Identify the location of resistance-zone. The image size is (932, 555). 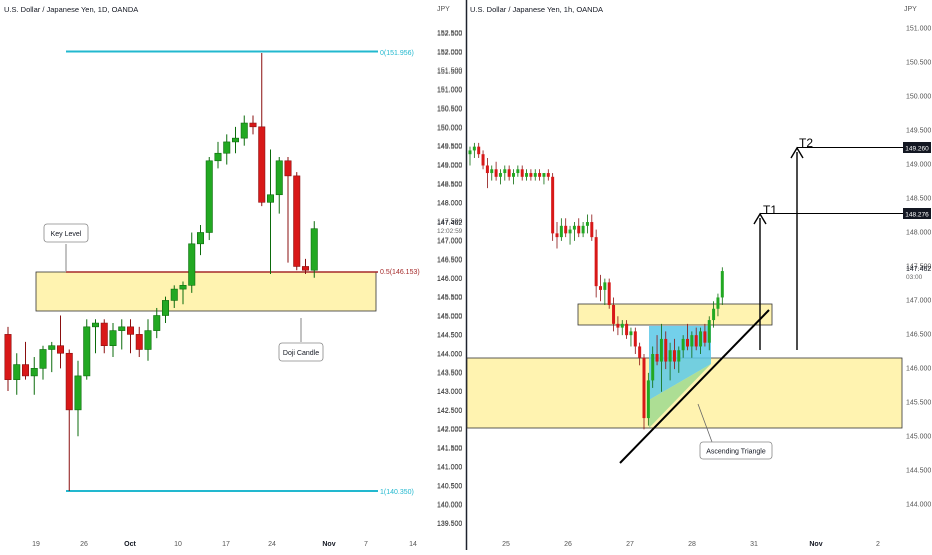
(675, 314).